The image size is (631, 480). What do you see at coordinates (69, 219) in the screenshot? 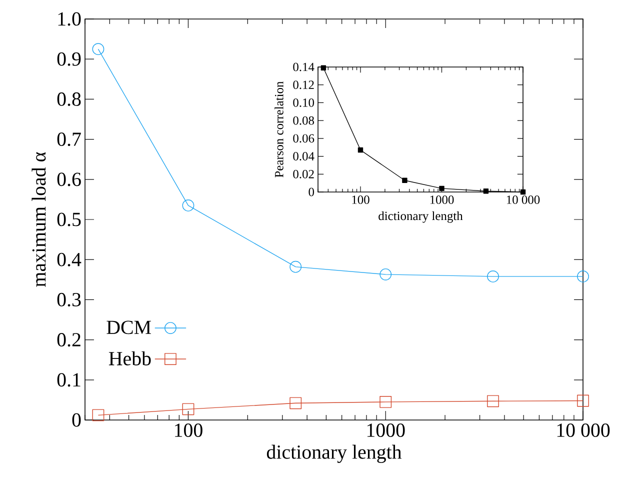
I see `y-tick-label: 0.5` at bounding box center [69, 219].